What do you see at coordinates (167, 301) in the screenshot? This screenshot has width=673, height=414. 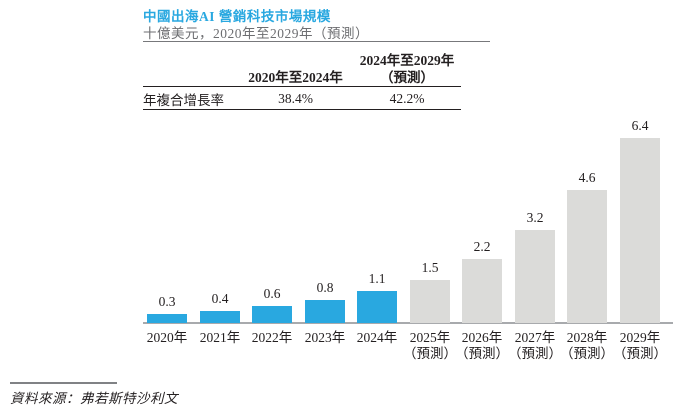 I see `bar-value-label: 0.3` at bounding box center [167, 301].